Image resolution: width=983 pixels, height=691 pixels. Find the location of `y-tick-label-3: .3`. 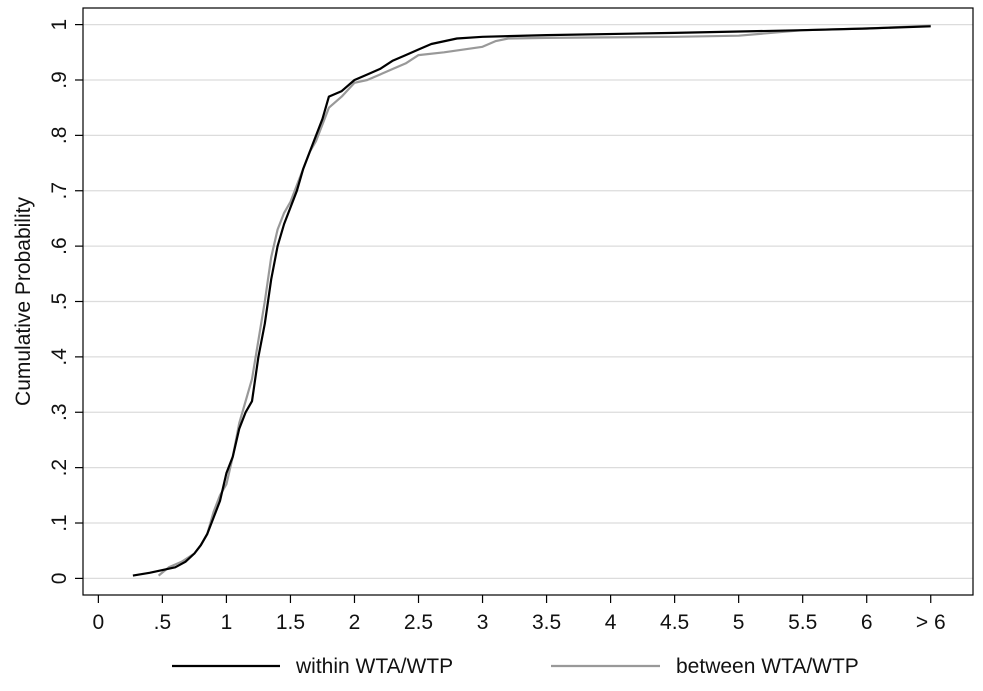

y-tick-label-3: .3 is located at coordinates (59, 412).